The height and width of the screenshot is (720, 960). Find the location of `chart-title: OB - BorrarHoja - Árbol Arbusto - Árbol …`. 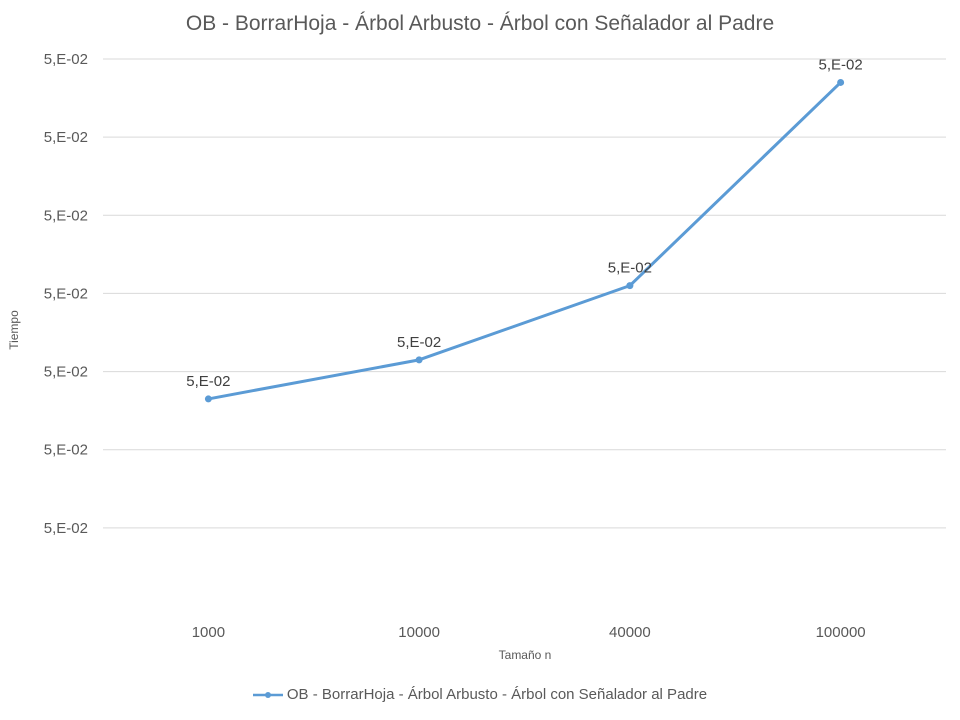

chart-title: OB - BorrarHoja - Árbol Arbusto - Árbol … is located at coordinates (480, 23).